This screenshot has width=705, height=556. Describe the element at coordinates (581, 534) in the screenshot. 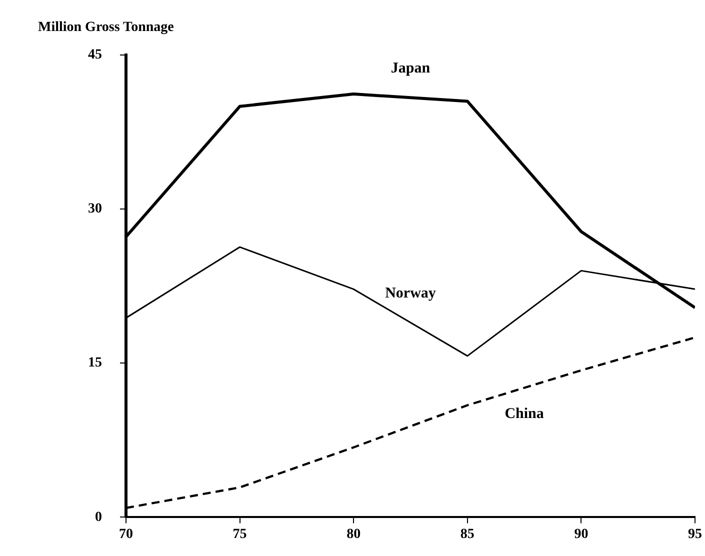

I see `x-tick-label: 90` at that location.